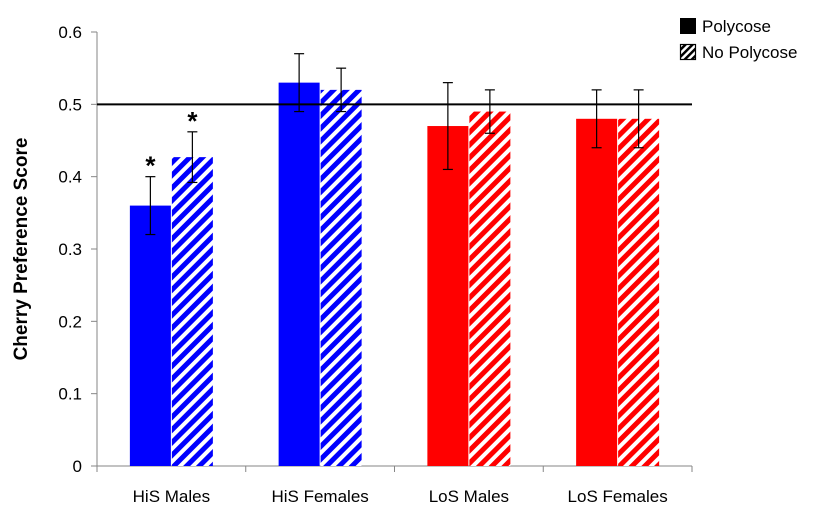  What do you see at coordinates (469, 496) in the screenshot?
I see `x-tick-label: LoS Males` at bounding box center [469, 496].